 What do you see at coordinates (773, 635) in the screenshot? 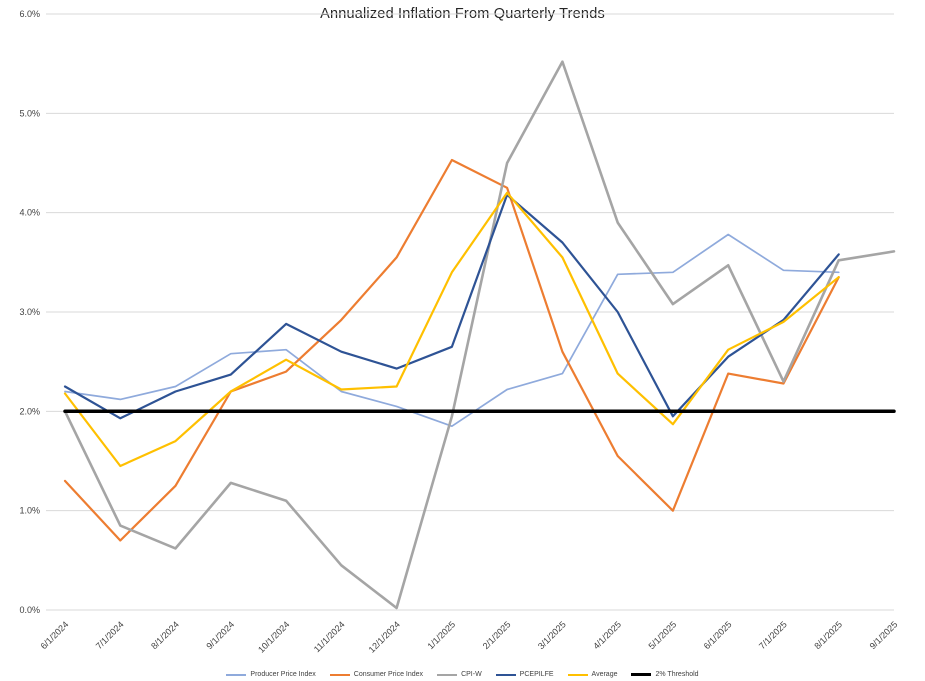
I see `x-axis-tick-label: 7/1/2025` at bounding box center [773, 635].